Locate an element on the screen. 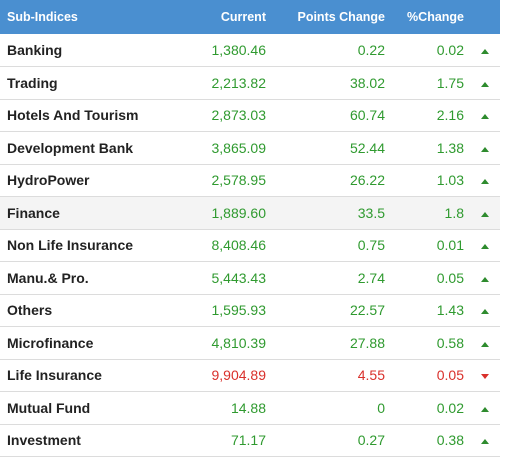  table-row: Investment 71.17 0.27 0.38 is located at coordinates (250, 440).